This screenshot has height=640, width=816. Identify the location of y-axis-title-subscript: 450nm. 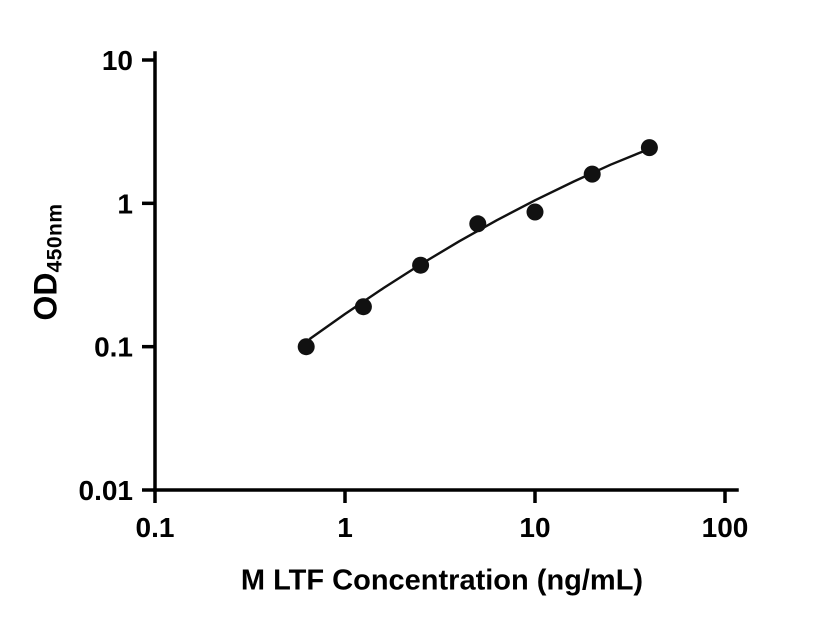
(55, 238).